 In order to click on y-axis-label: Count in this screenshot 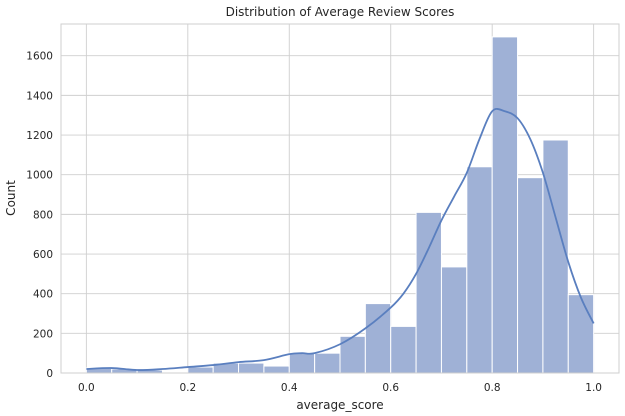, I will do `click(11, 198)`.